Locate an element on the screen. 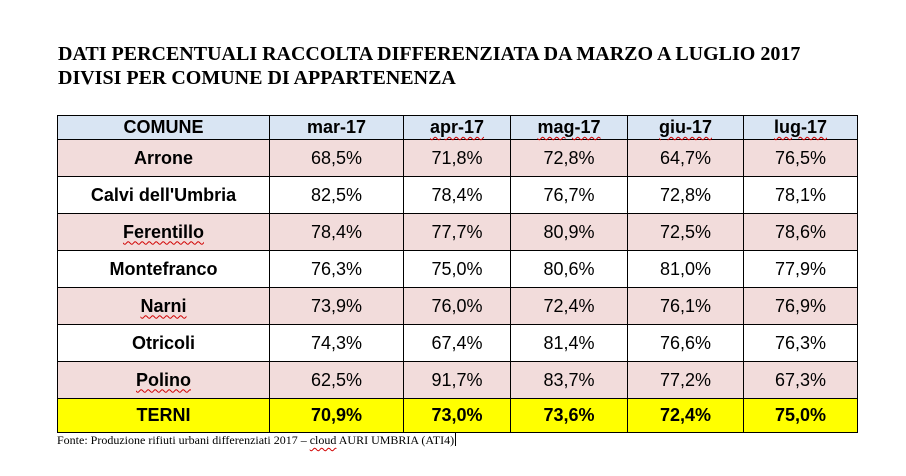  percent-cell: 76,6% is located at coordinates (685, 343).